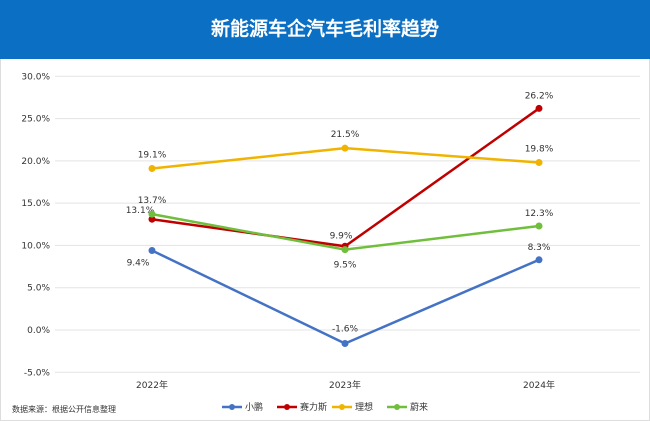  I want to click on y-tick-label: 30.0%, so click(35, 77).